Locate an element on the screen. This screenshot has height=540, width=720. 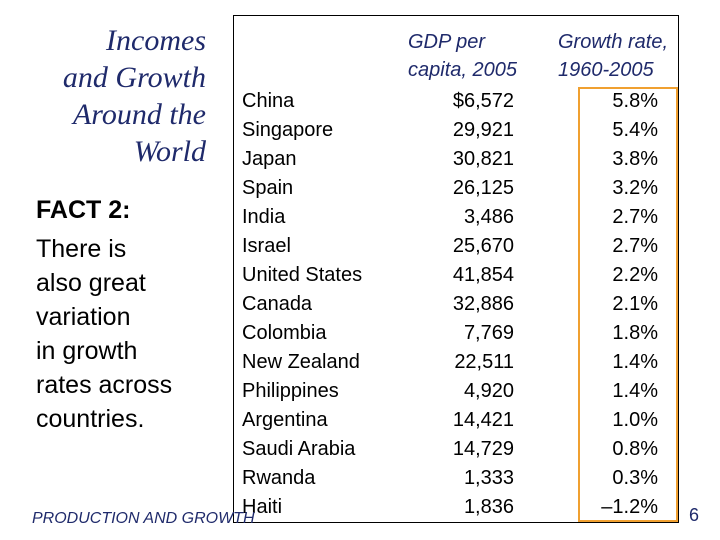
table-row: Singapore 29,921 5.4% is located at coordinates (360, 130).